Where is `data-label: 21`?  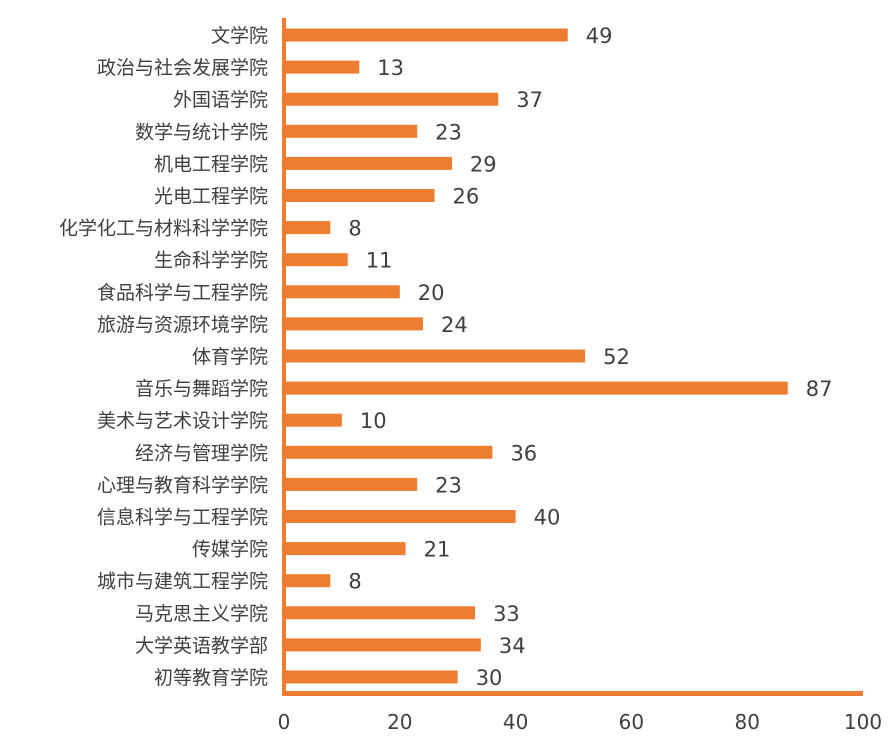
data-label: 21 is located at coordinates (437, 550).